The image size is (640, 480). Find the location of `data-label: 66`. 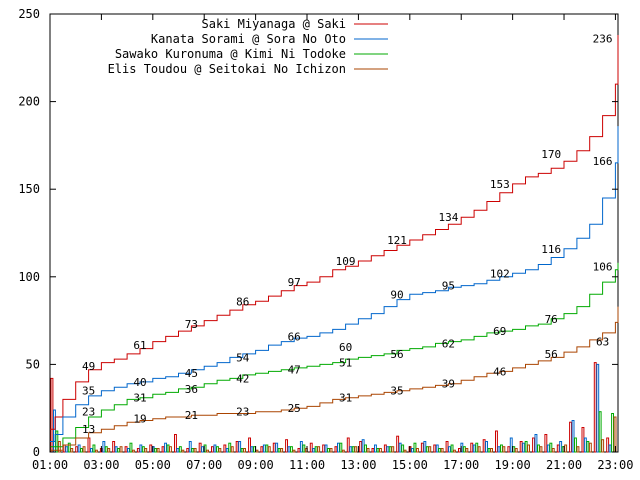

data-label: 66 is located at coordinates (294, 336).